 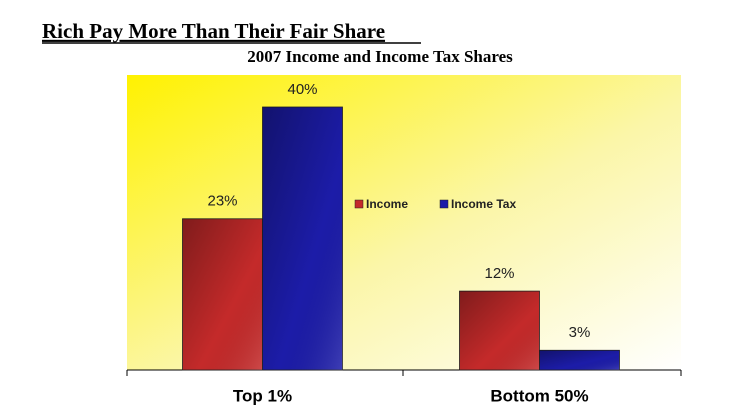 I want to click on value-label: 40%, so click(x=302, y=89).